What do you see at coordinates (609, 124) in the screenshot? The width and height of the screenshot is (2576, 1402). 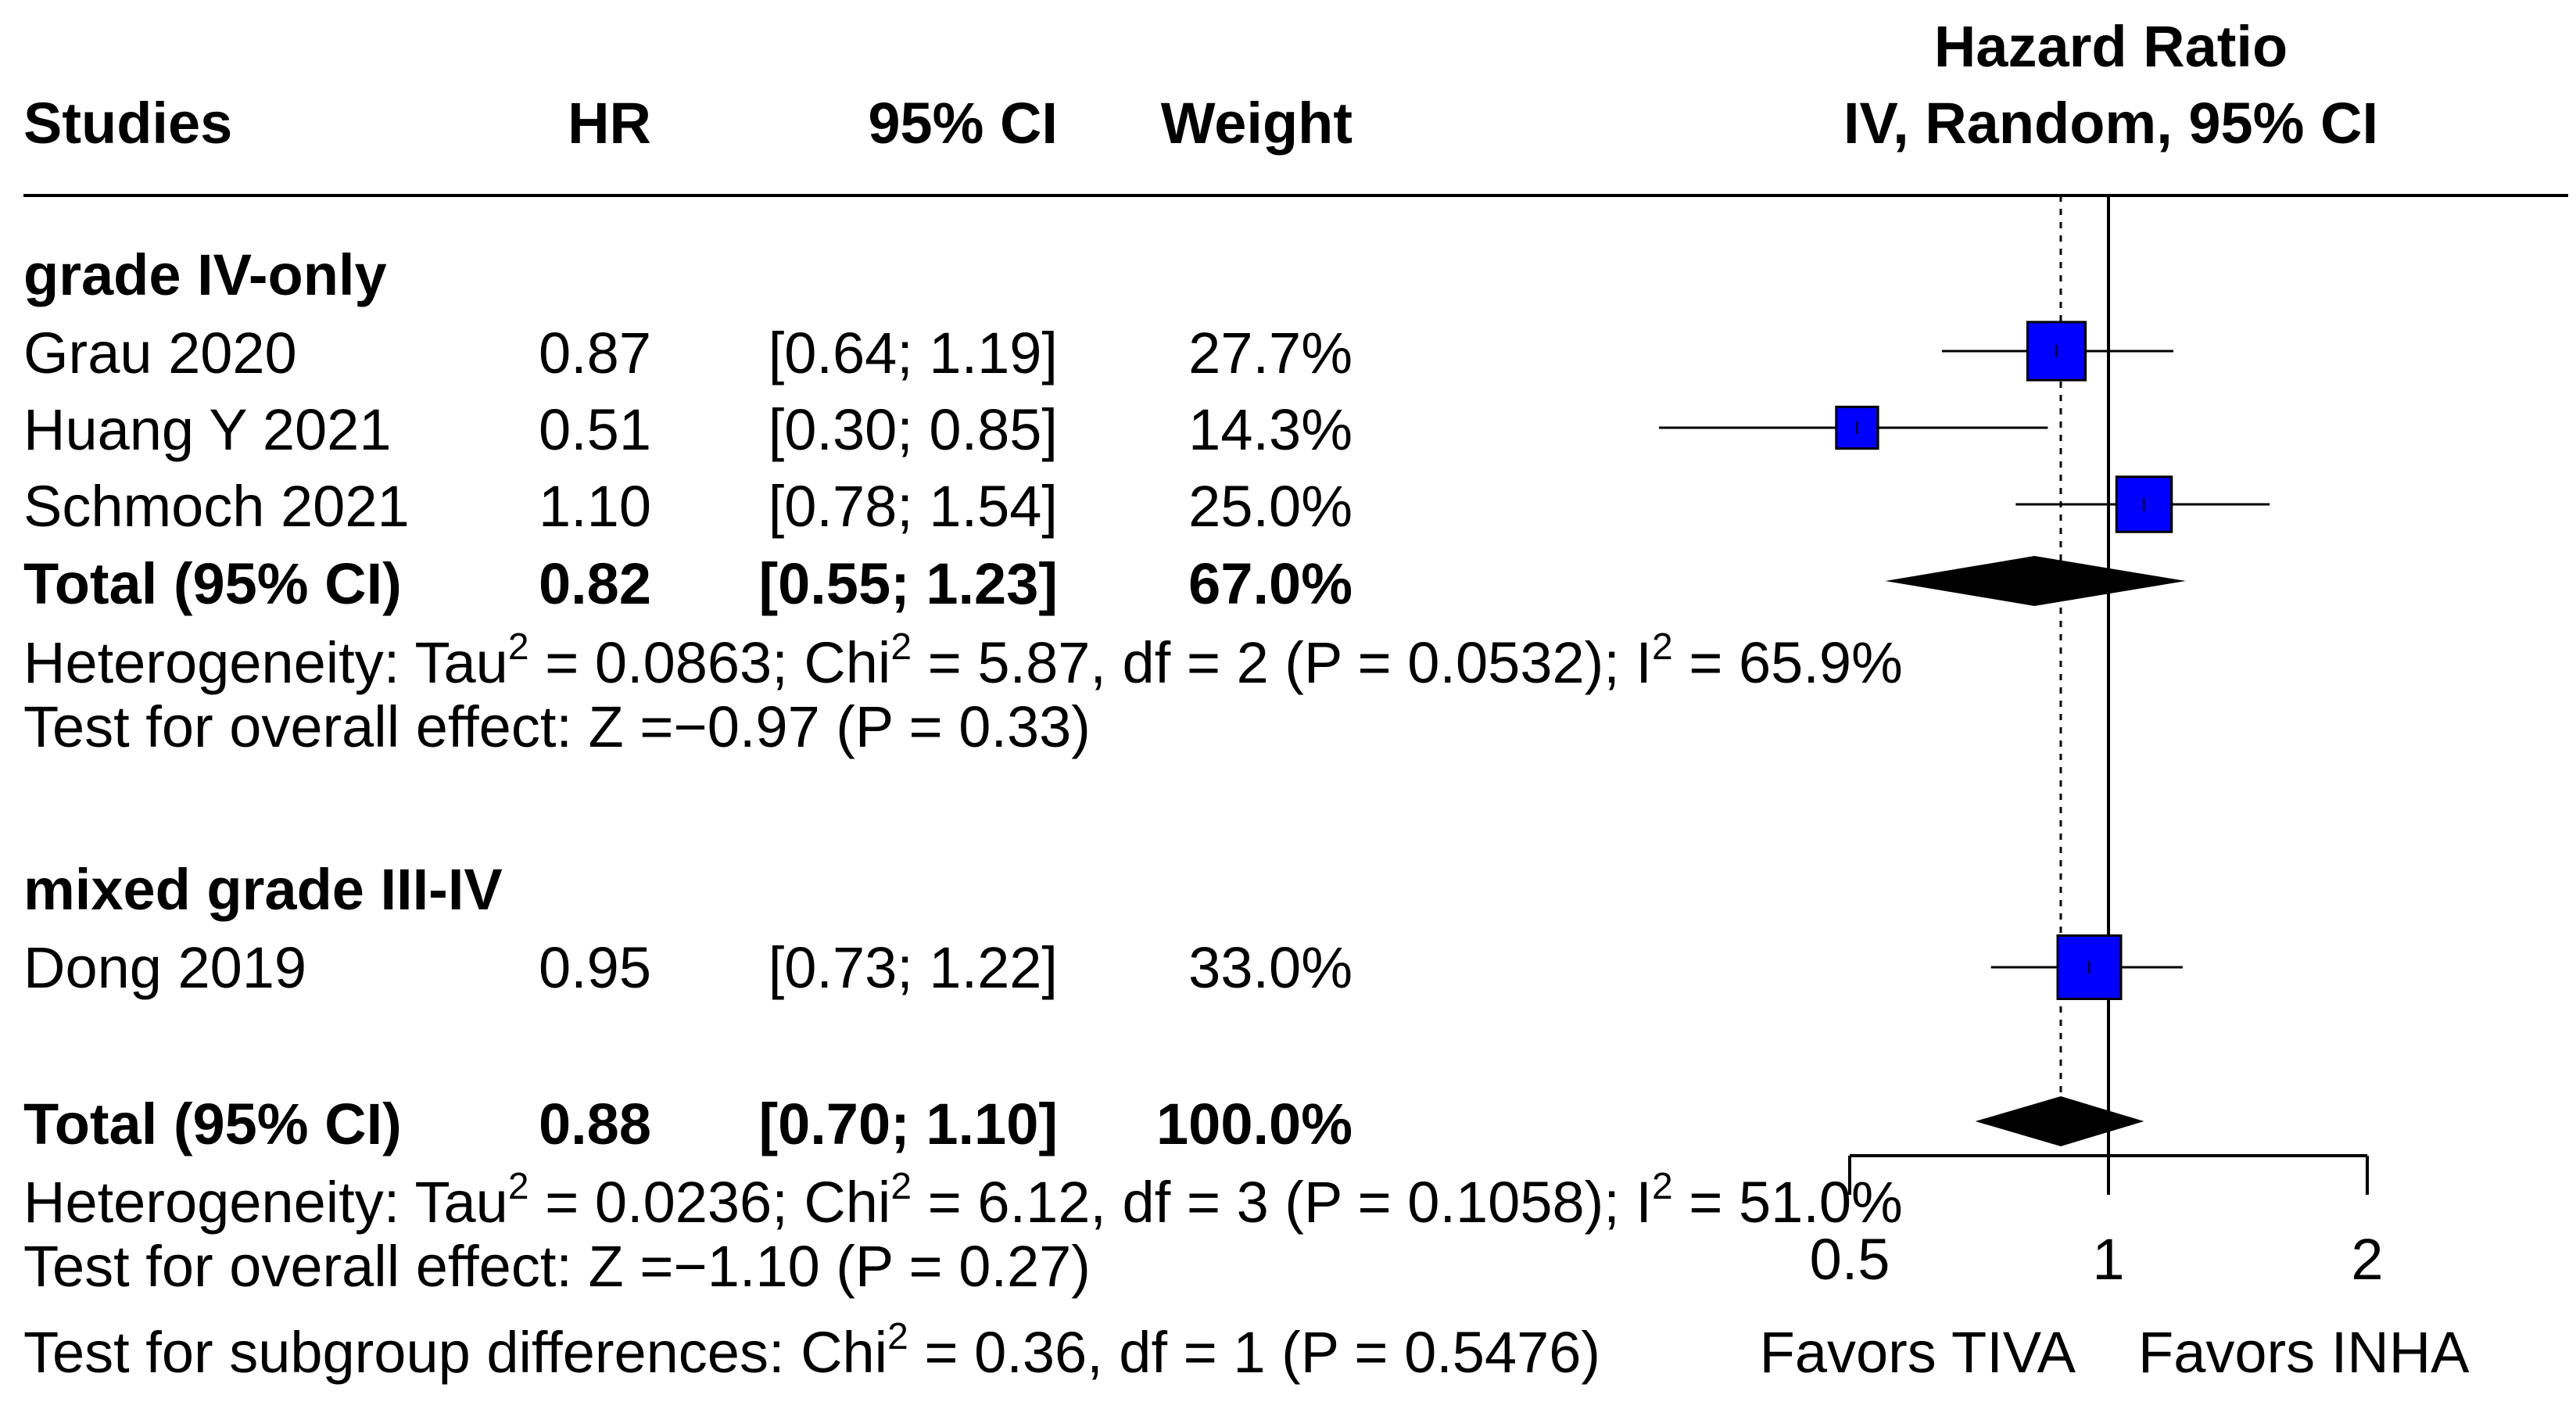 I see `header-hr: HR` at bounding box center [609, 124].